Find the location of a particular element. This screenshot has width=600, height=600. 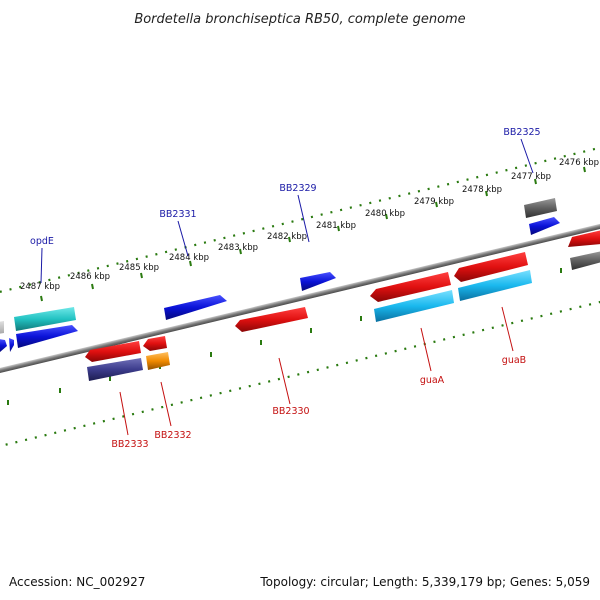

tick-label: 2483 kbp is located at coordinates (238, 248).